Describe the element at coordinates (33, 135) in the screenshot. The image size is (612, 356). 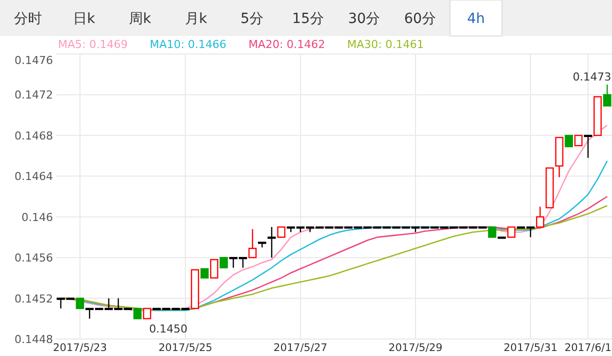
I see `y-tick-label: 0.1468` at that location.